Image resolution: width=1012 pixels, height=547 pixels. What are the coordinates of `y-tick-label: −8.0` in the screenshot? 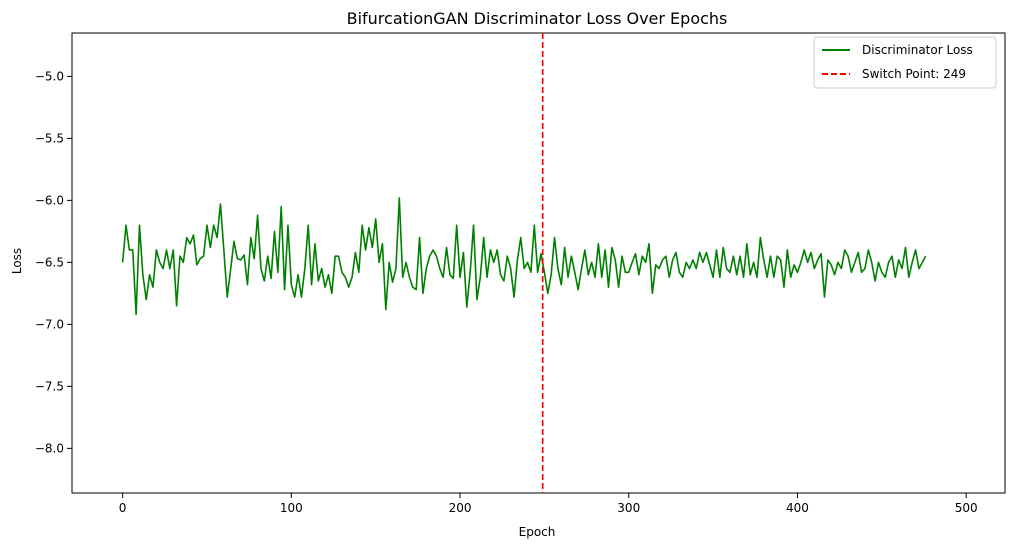 It's located at (49, 448).